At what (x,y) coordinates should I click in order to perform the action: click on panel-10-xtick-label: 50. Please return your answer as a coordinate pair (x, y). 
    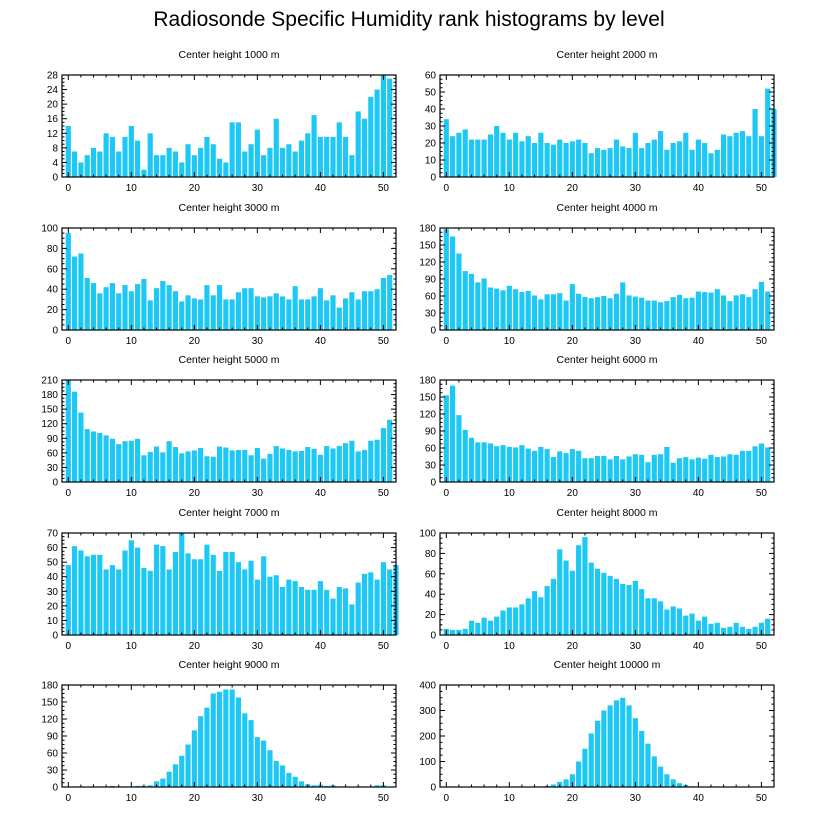
    Looking at the image, I should click on (762, 798).